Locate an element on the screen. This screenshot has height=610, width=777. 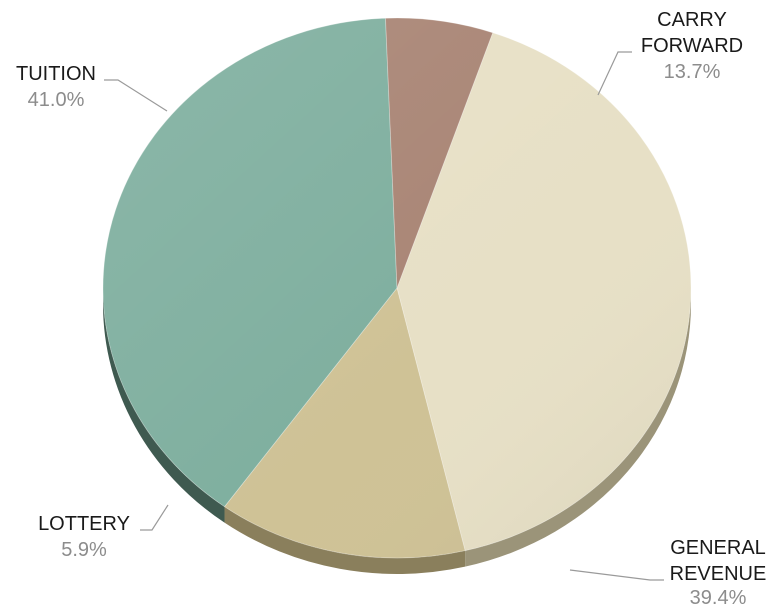
label-general-revenue-name-1: GENERAL is located at coordinates (718, 548).